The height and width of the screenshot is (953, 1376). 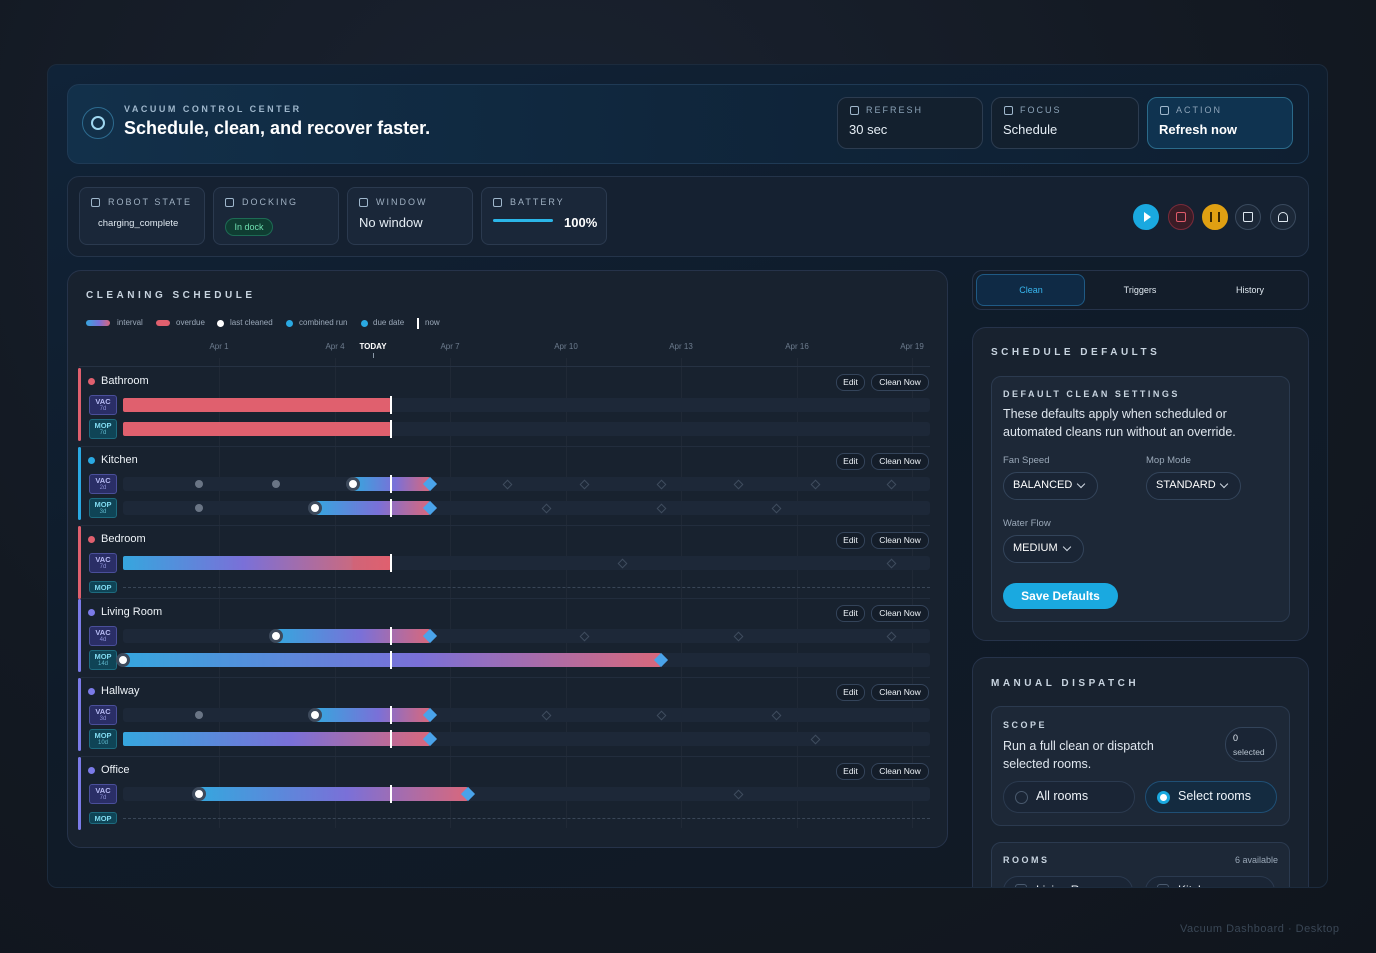 What do you see at coordinates (868, 129) in the screenshot?
I see `tile-value: 30 sec` at bounding box center [868, 129].